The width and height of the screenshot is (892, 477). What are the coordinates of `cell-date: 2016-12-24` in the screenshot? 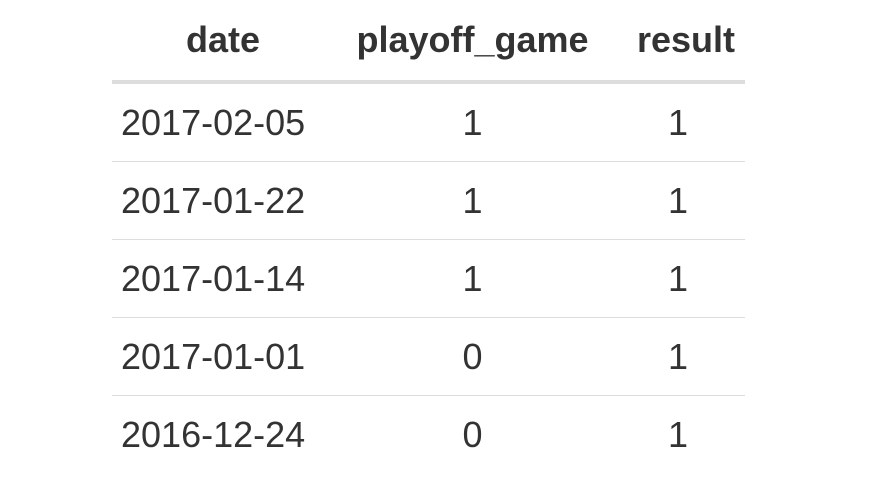 It's located at (213, 434).